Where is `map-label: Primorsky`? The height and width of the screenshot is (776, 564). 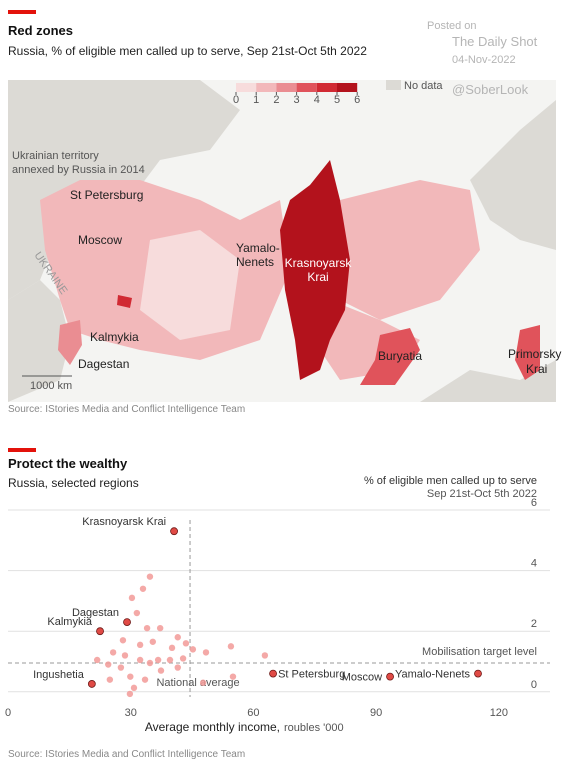
map-label: Primorsky is located at coordinates (534, 354).